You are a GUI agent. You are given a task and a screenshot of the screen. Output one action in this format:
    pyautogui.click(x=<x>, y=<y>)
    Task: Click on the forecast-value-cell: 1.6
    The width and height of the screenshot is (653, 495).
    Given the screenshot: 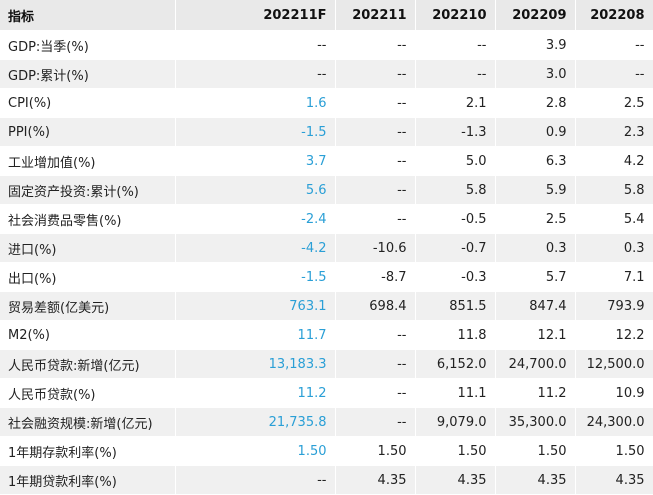 What is the action you would take?
    pyautogui.click(x=255, y=103)
    